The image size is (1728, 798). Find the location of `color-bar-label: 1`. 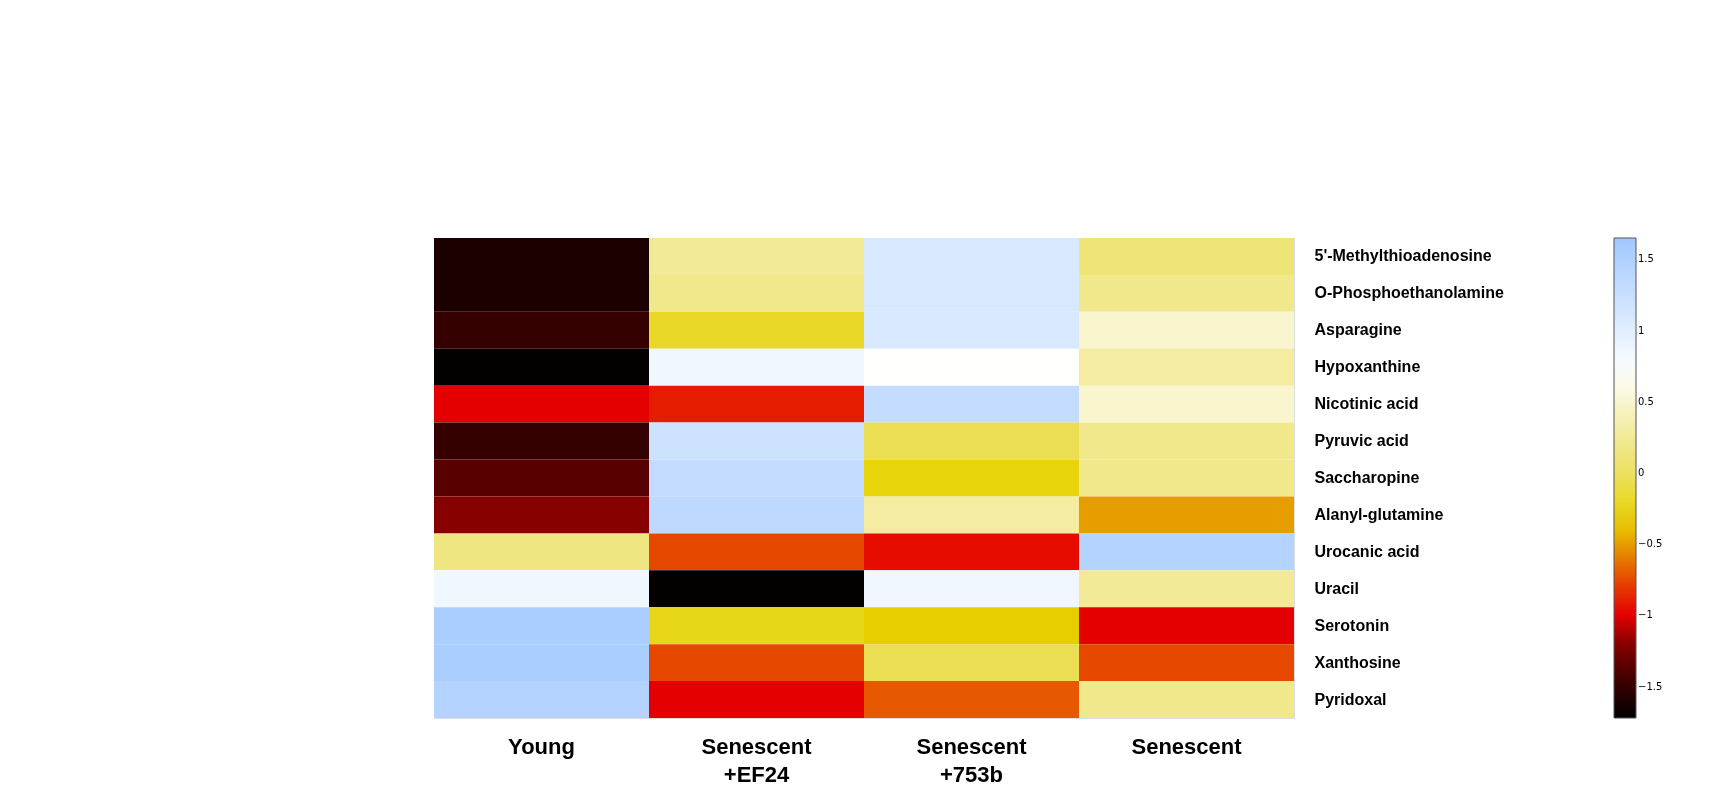

color-bar-label: 1 is located at coordinates (1641, 330).